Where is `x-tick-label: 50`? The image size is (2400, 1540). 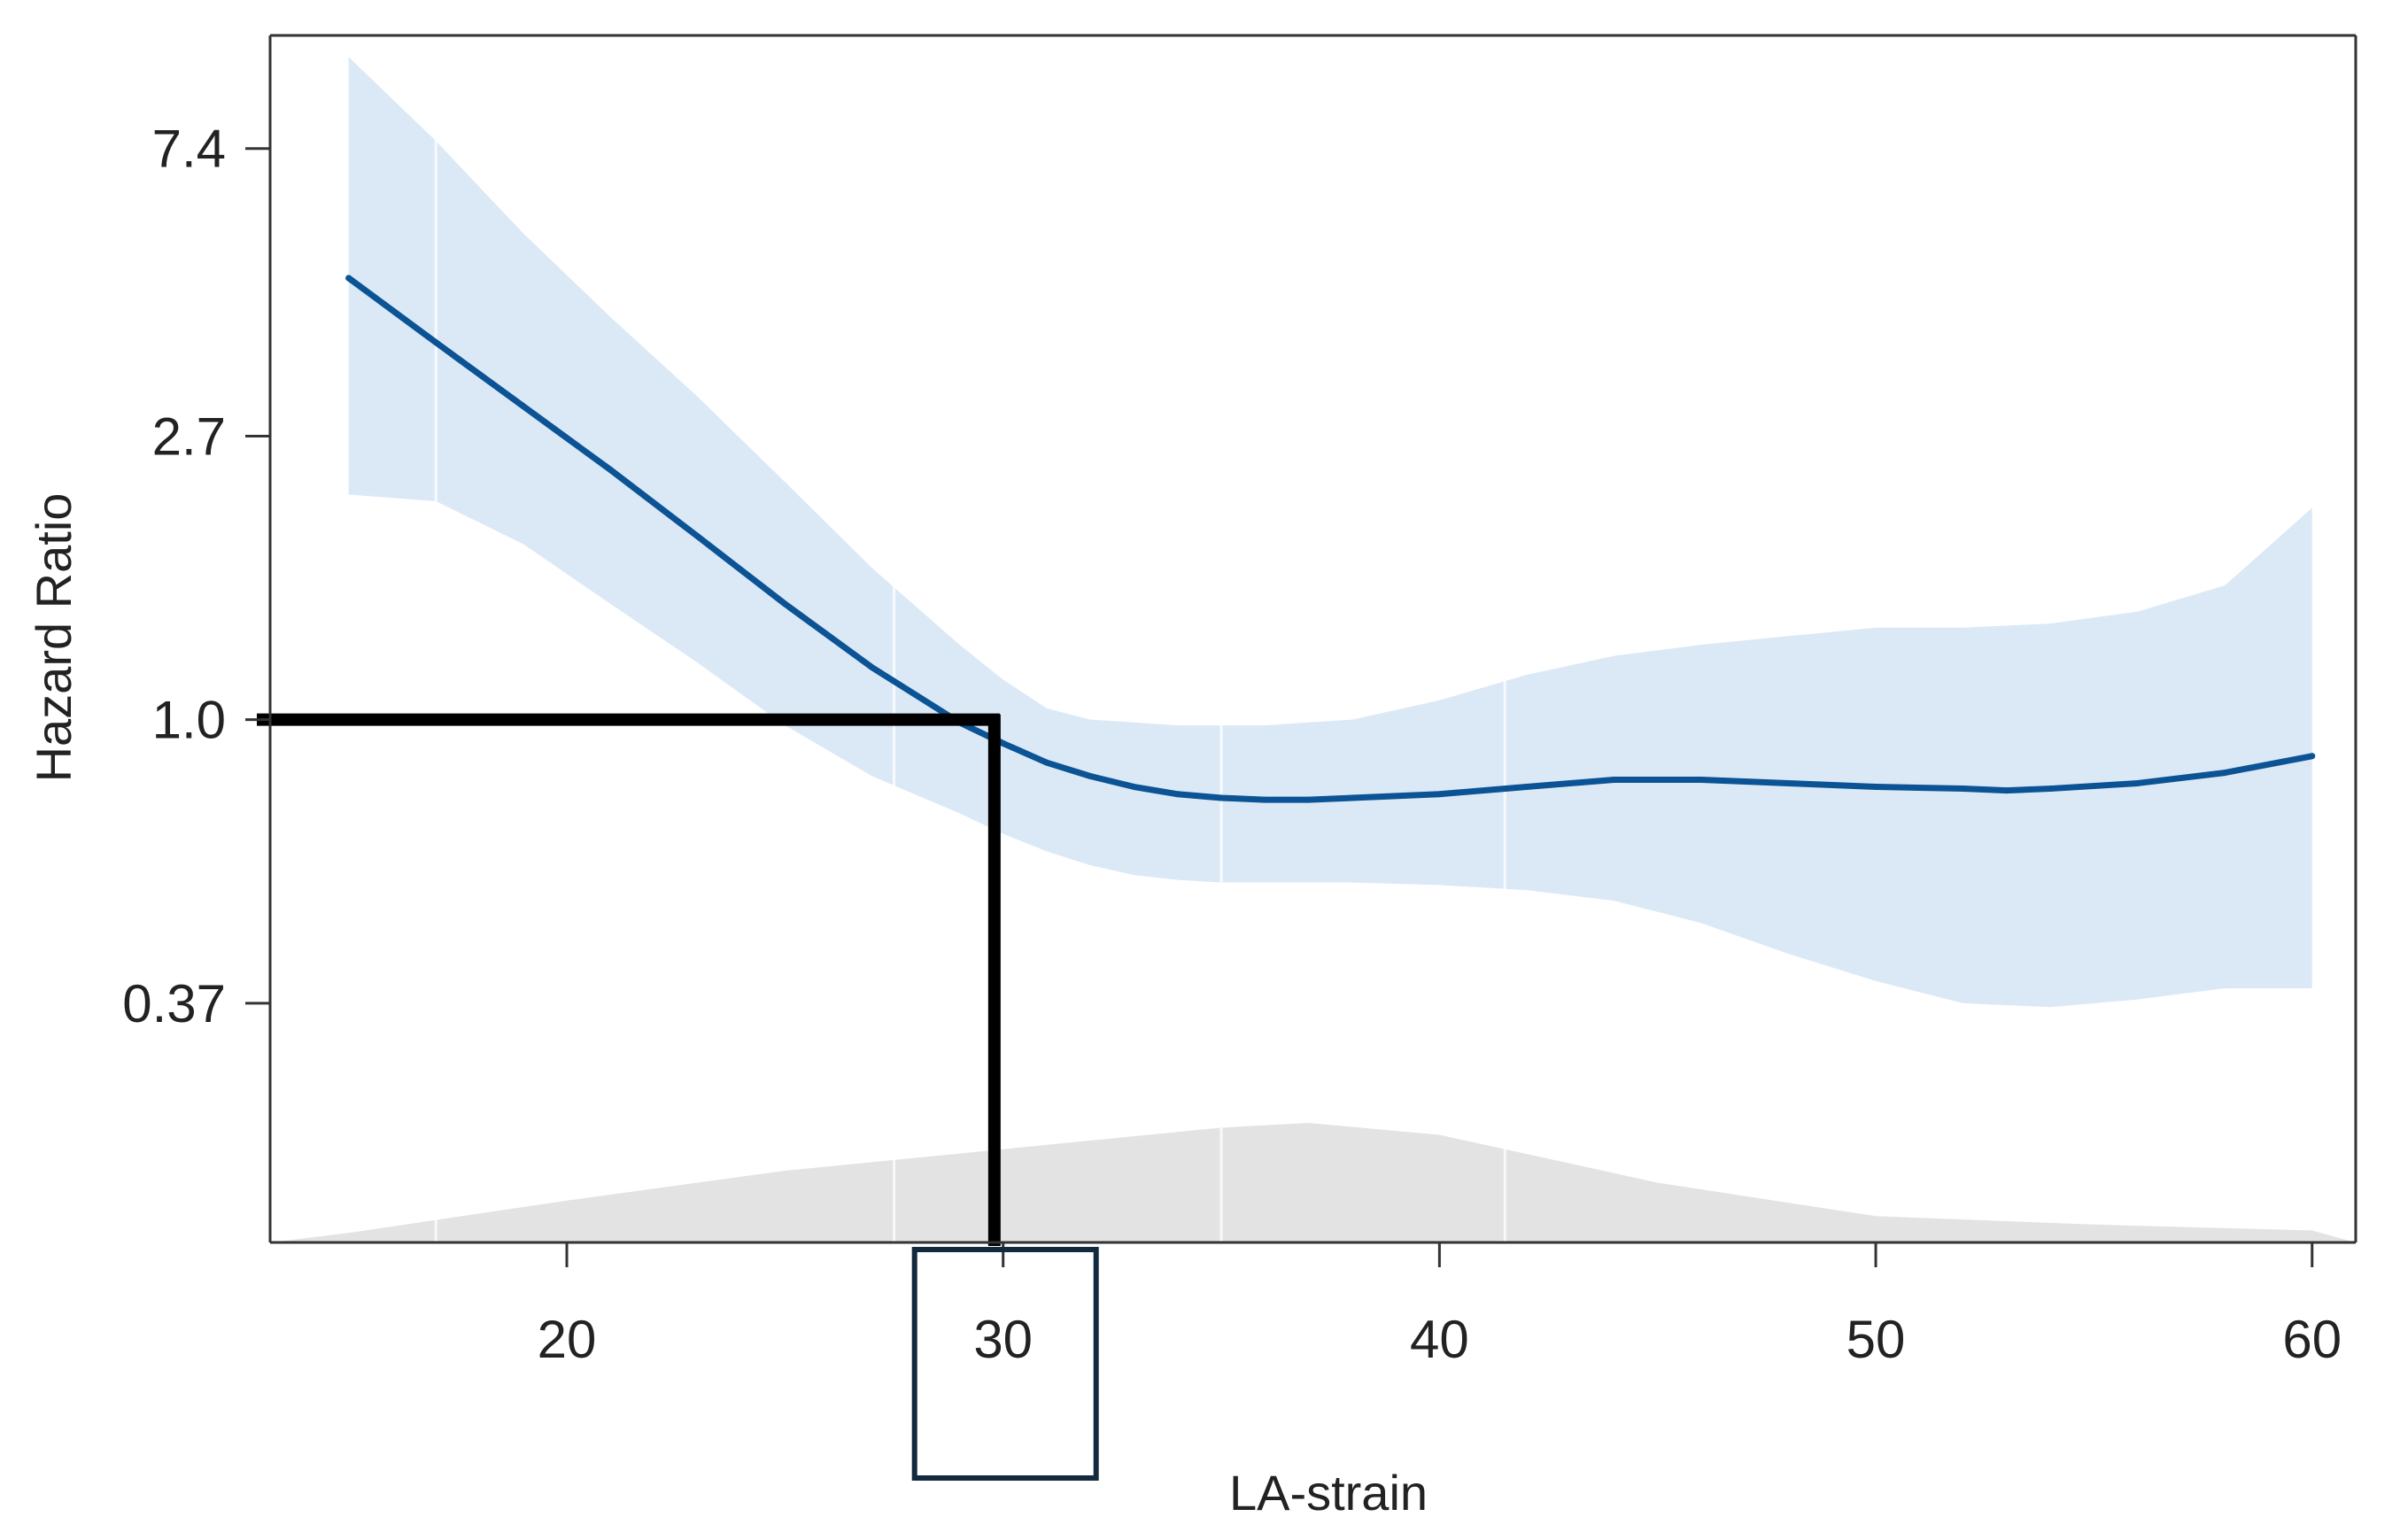 x-tick-label: 50 is located at coordinates (1876, 1339).